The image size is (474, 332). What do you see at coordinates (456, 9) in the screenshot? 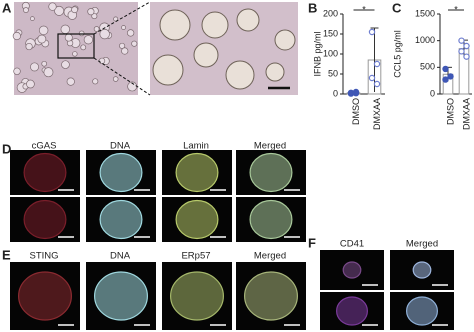
I see `significance-mark: *` at bounding box center [456, 9].